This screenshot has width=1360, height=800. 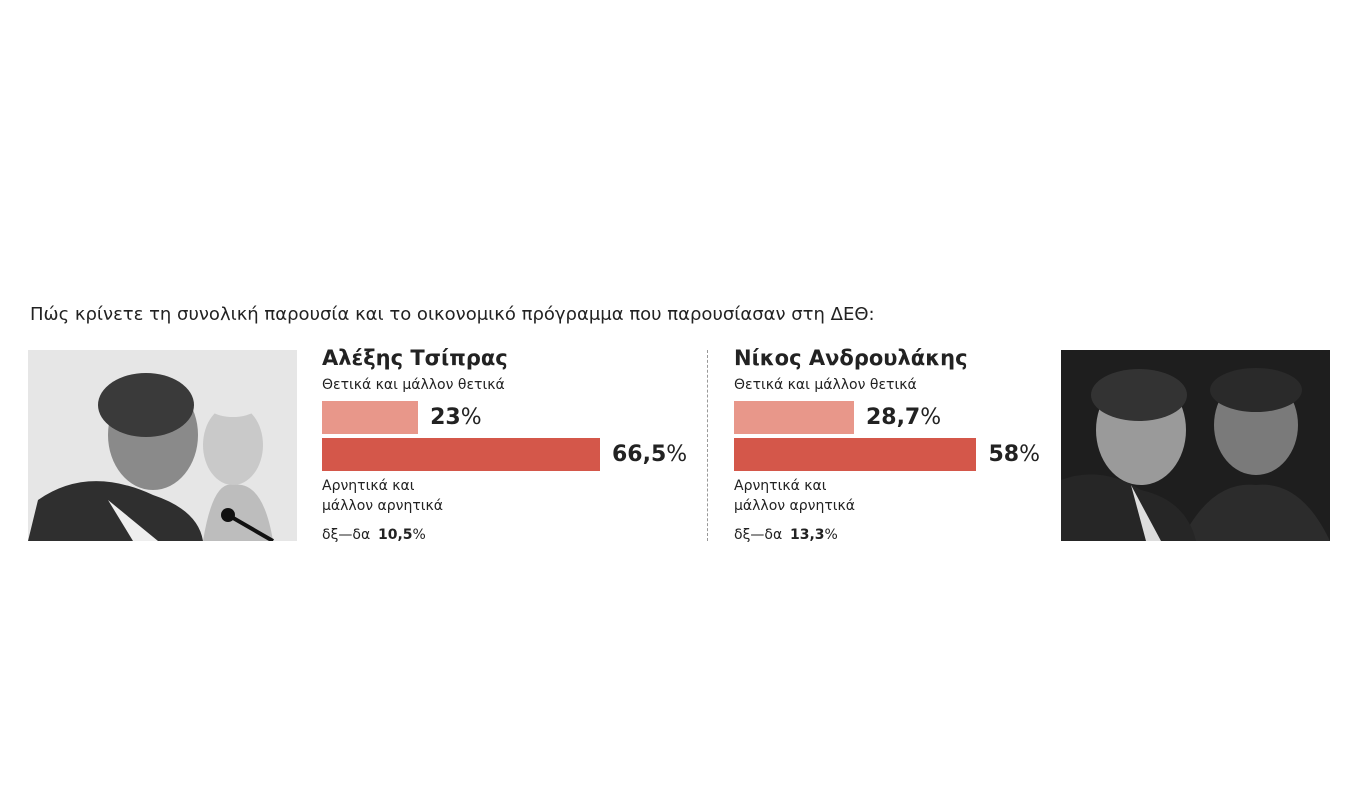 What do you see at coordinates (707, 445) in the screenshot?
I see `divider` at bounding box center [707, 445].